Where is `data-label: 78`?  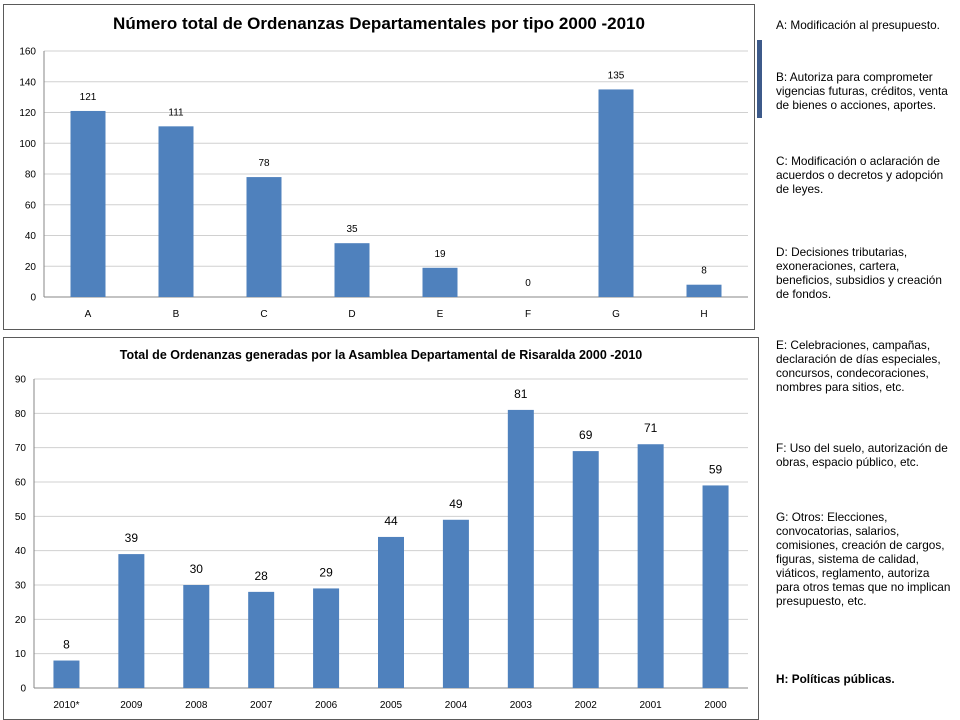 data-label: 78 is located at coordinates (264, 163).